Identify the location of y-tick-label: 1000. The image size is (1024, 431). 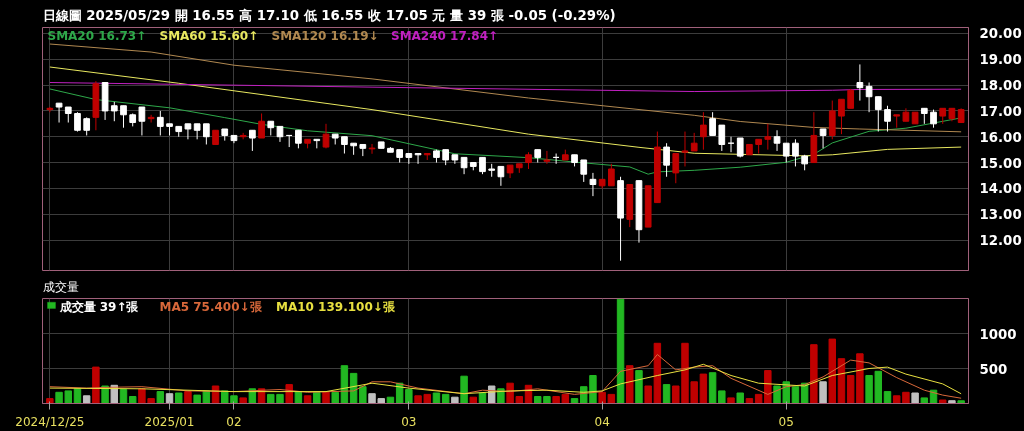
(998, 334).